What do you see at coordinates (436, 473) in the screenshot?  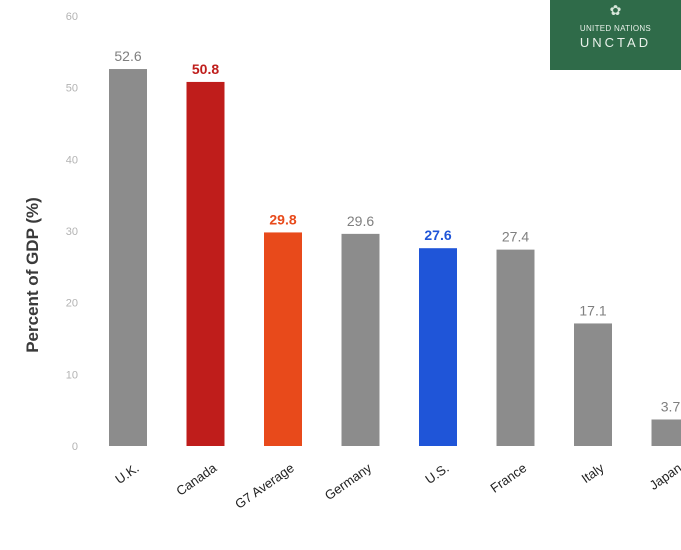 I see `x-tick-label: U.S.` at bounding box center [436, 473].